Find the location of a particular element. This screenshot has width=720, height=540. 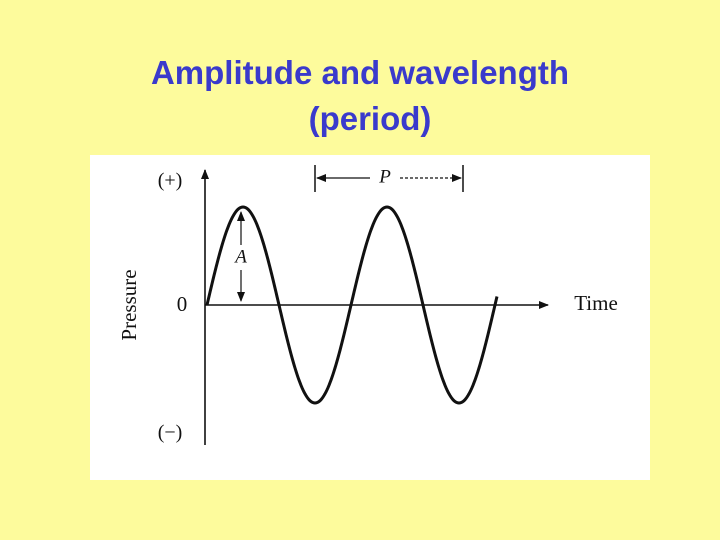

period-label: P is located at coordinates (384, 176).